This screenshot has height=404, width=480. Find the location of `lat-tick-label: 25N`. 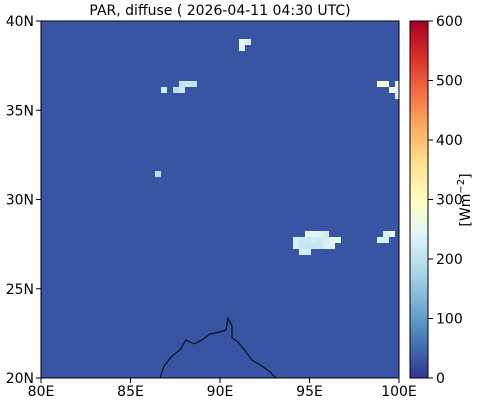

lat-tick-label: 25N is located at coordinates (20, 290).